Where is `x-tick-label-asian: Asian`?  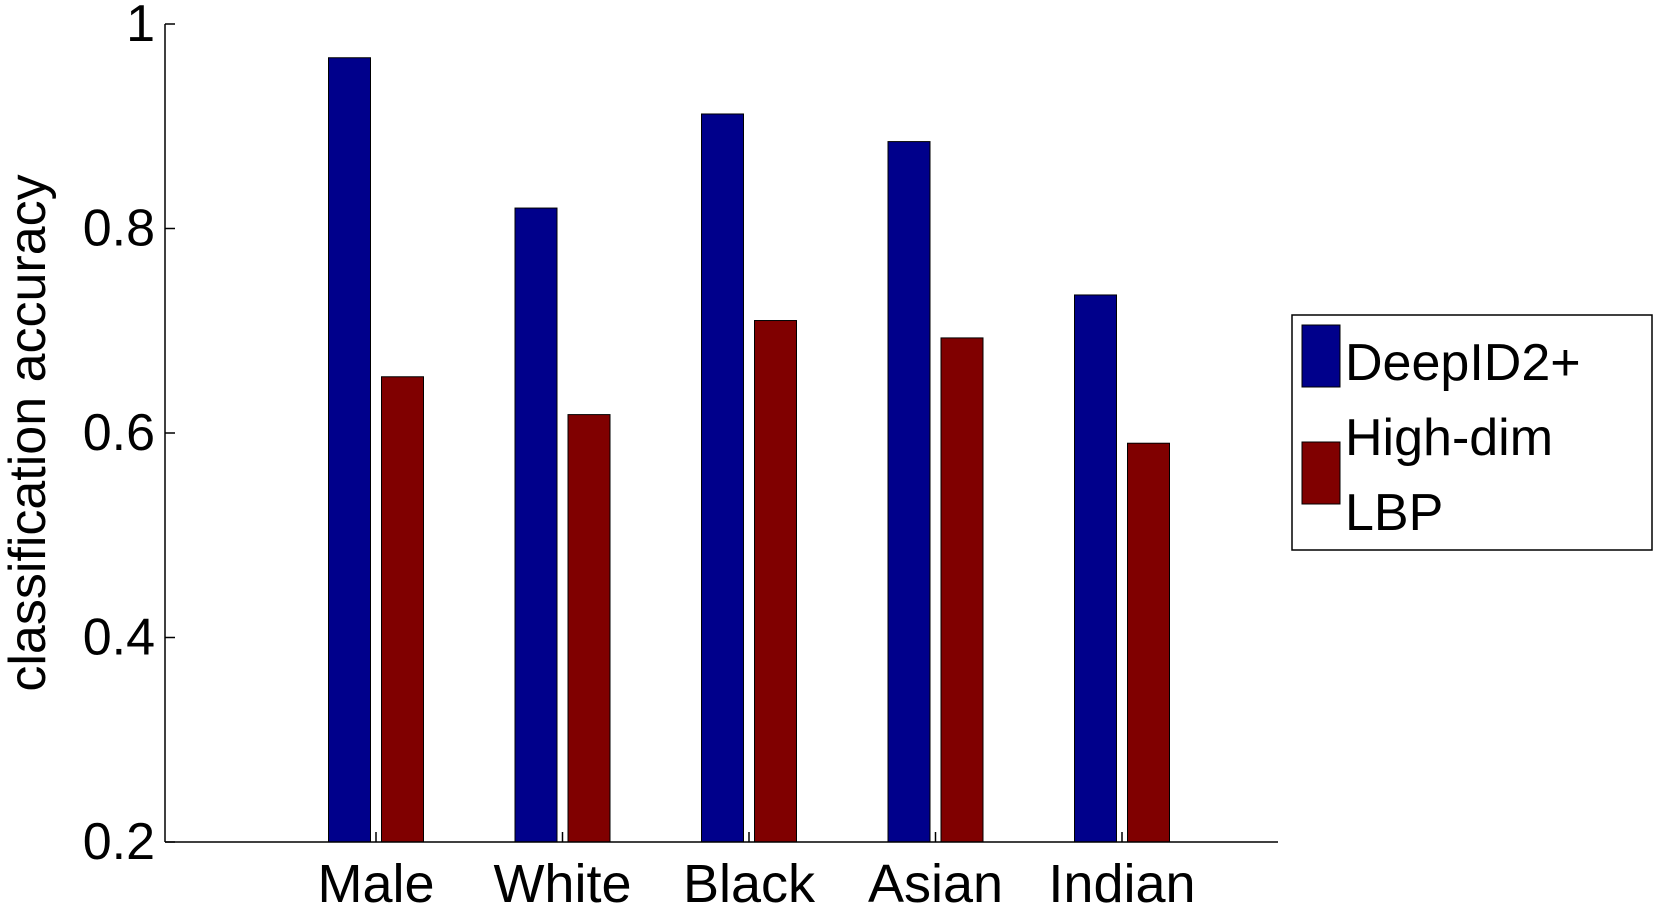 x-tick-label-asian: Asian is located at coordinates (935, 881).